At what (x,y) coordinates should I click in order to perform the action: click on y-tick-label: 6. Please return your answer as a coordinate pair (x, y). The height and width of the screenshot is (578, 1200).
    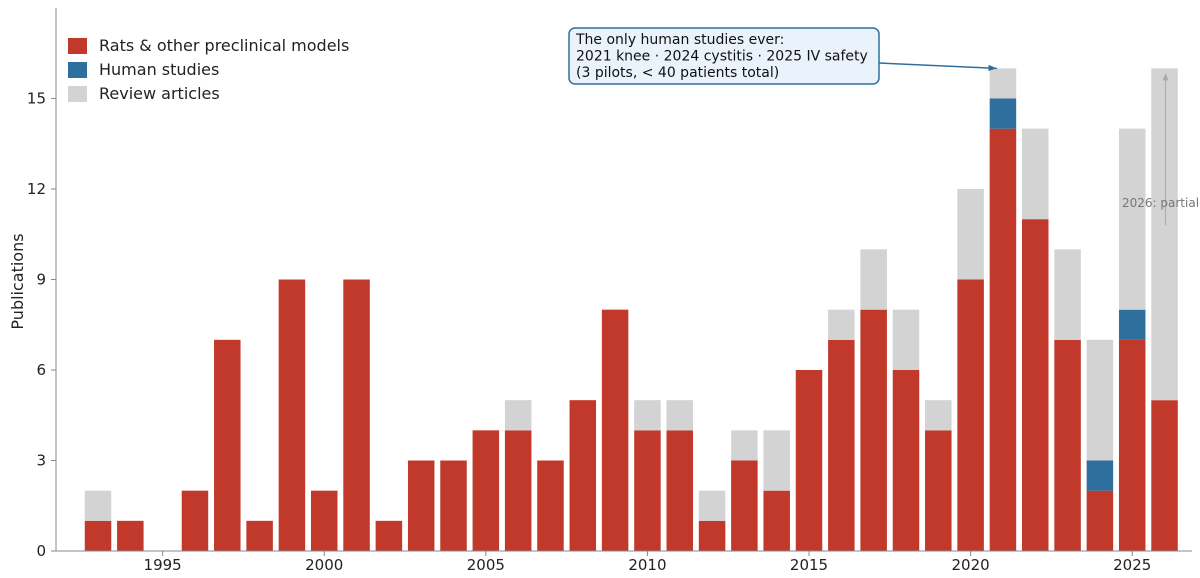
    Looking at the image, I should click on (41, 370).